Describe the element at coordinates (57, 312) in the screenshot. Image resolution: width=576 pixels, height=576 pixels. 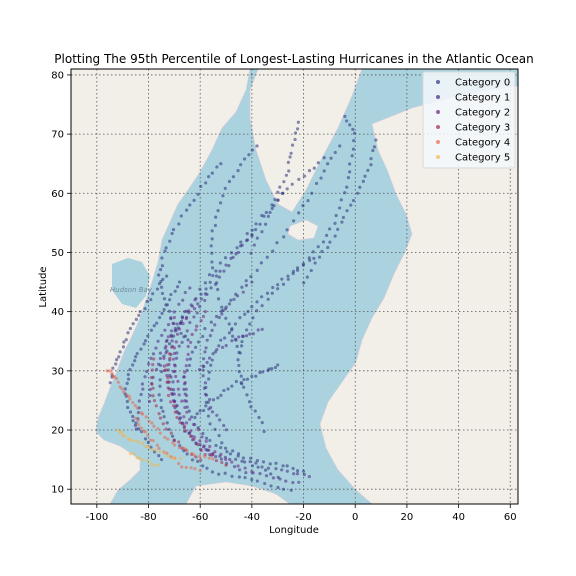
I see `y-tick-label: 40` at that location.